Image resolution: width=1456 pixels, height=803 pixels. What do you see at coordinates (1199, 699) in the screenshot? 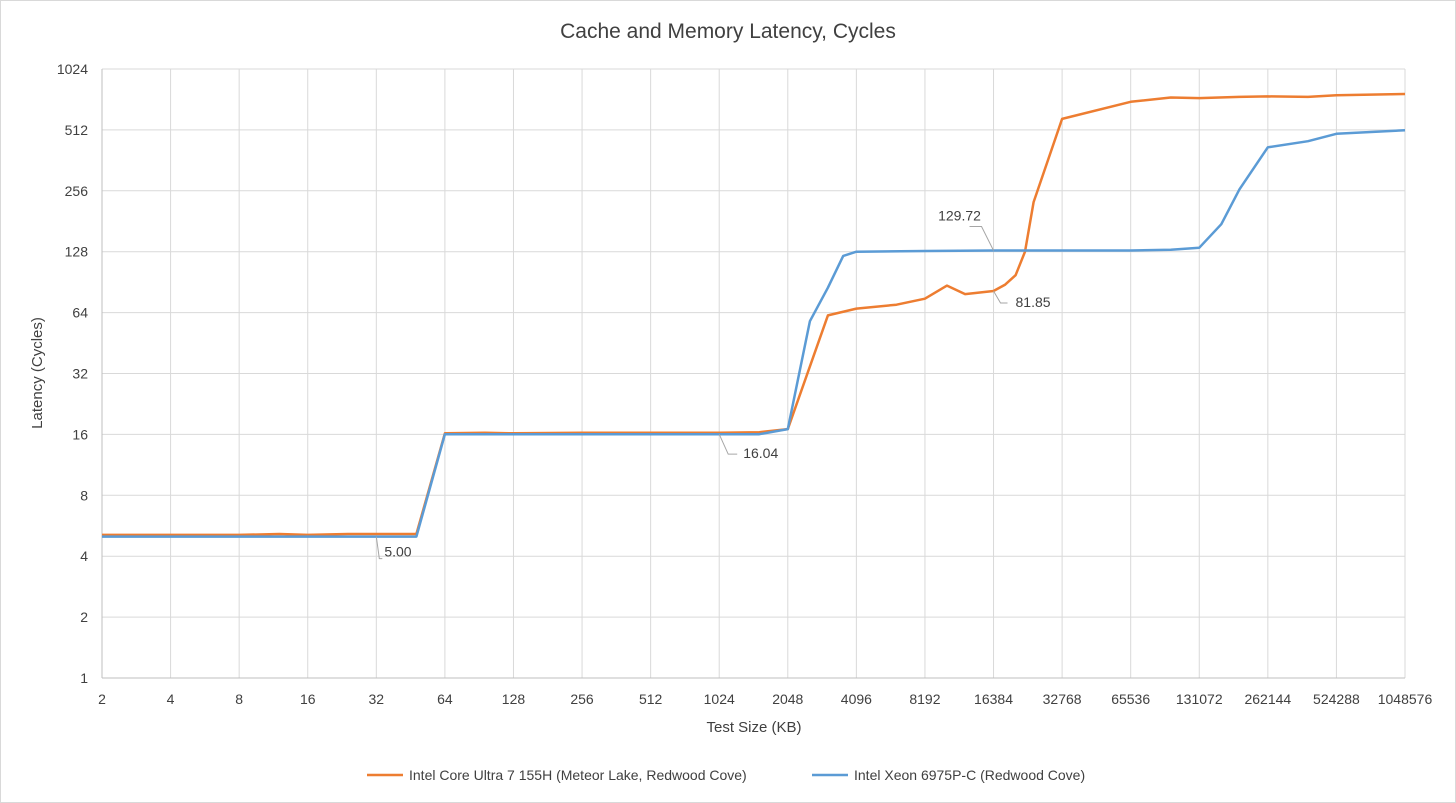
I see `x-tick-label: 131072` at bounding box center [1199, 699].